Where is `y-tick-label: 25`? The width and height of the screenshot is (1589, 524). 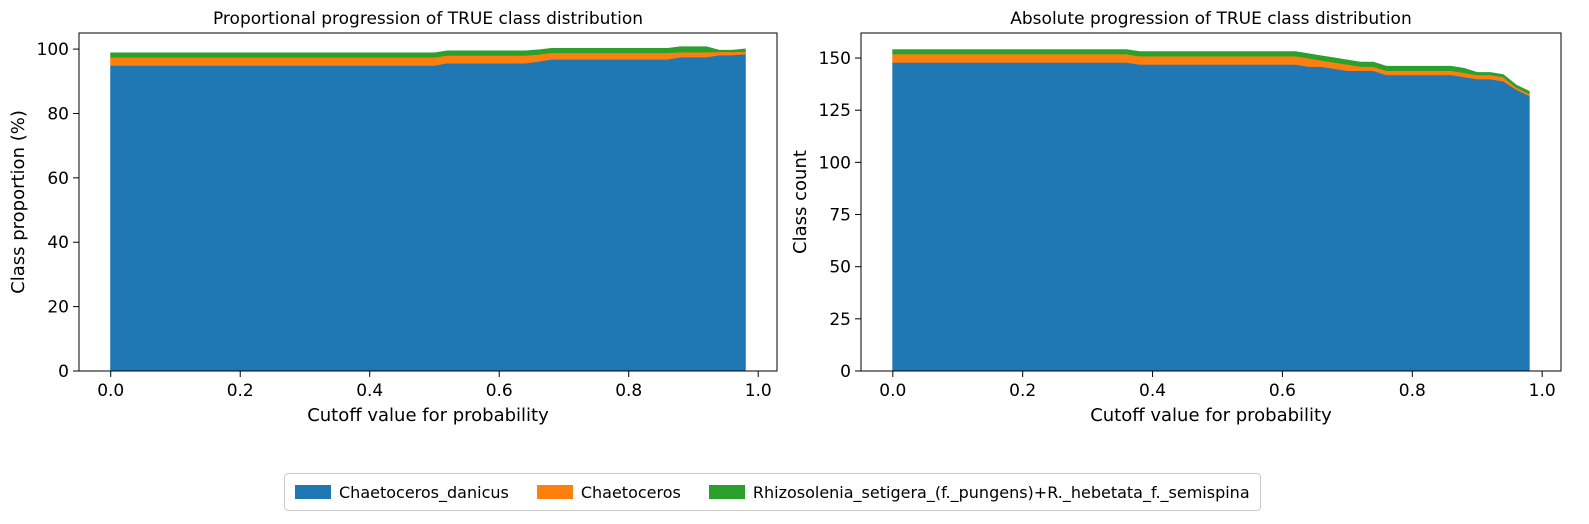
y-tick-label: 25 is located at coordinates (840, 320).